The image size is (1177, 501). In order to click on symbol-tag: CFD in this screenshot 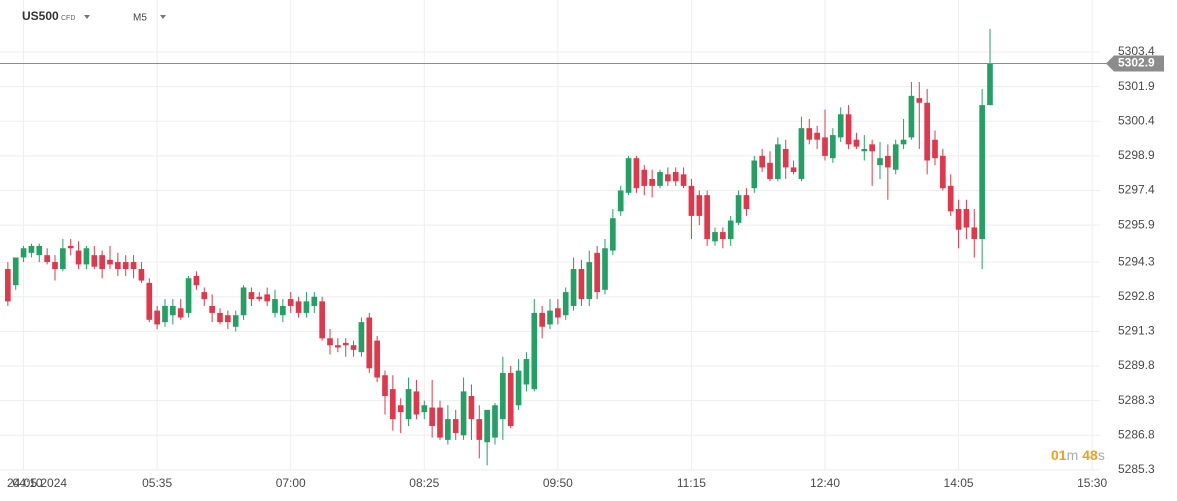, I will do `click(68, 18)`.